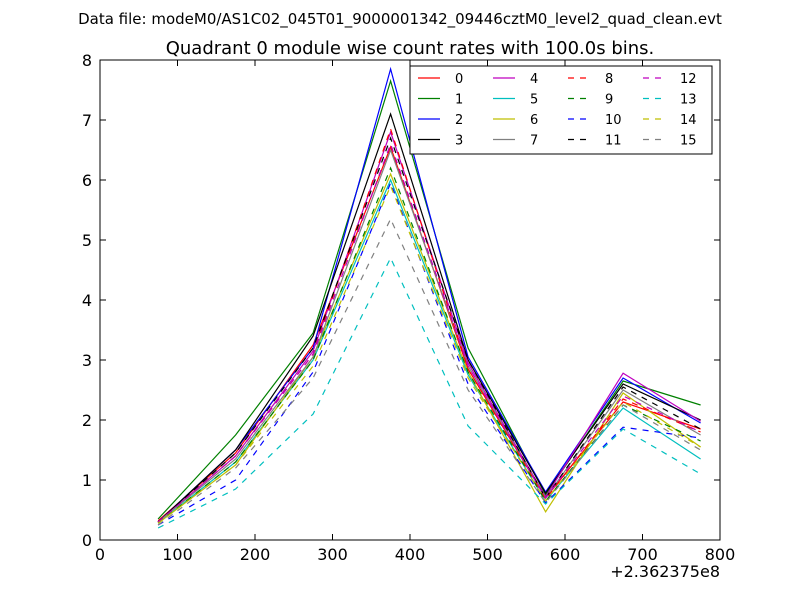 Image resolution: width=800 pixels, height=600 pixels. What do you see at coordinates (613, 141) in the screenshot?
I see `legend-label-11: 11` at bounding box center [613, 141].